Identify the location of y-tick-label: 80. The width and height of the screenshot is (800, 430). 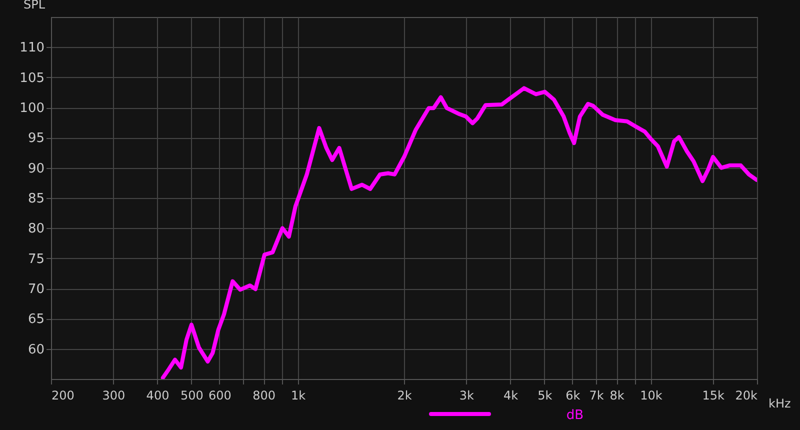
(36, 229).